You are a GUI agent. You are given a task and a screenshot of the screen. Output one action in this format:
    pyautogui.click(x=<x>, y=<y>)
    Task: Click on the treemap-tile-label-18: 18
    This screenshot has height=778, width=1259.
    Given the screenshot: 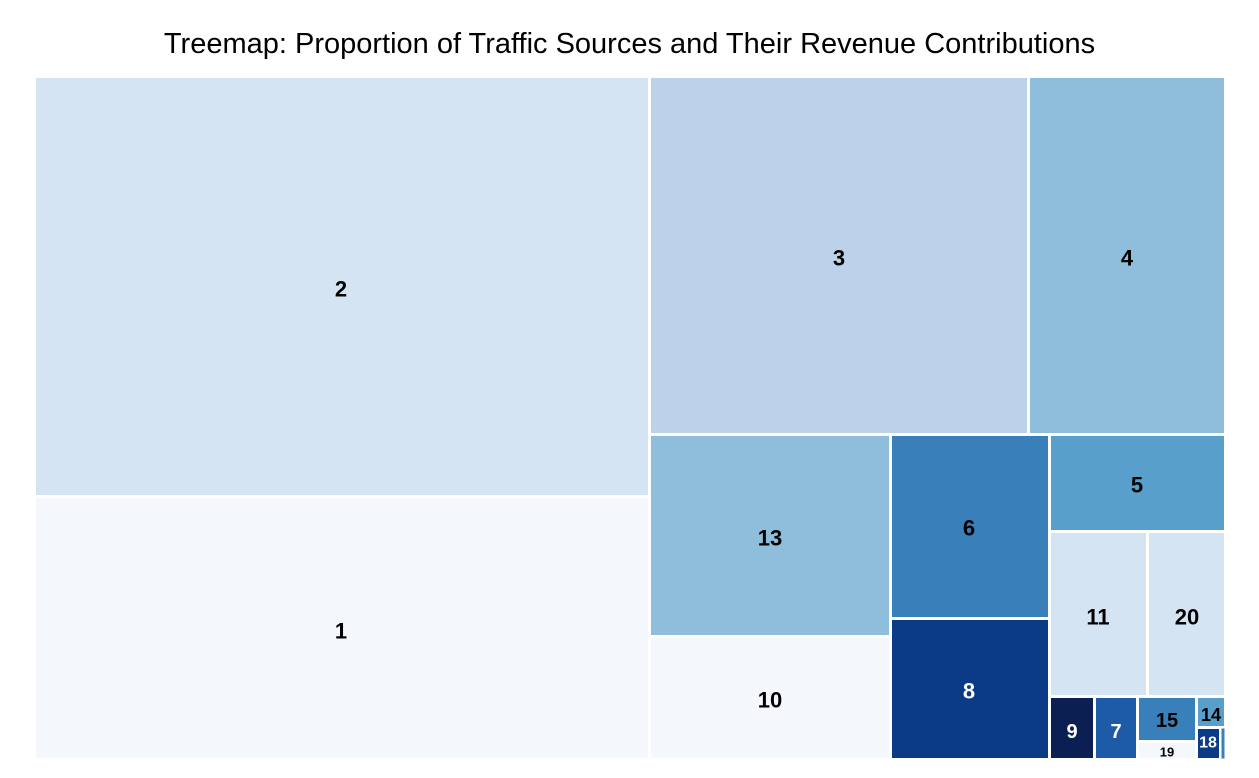 What is the action you would take?
    pyautogui.click(x=1208, y=743)
    